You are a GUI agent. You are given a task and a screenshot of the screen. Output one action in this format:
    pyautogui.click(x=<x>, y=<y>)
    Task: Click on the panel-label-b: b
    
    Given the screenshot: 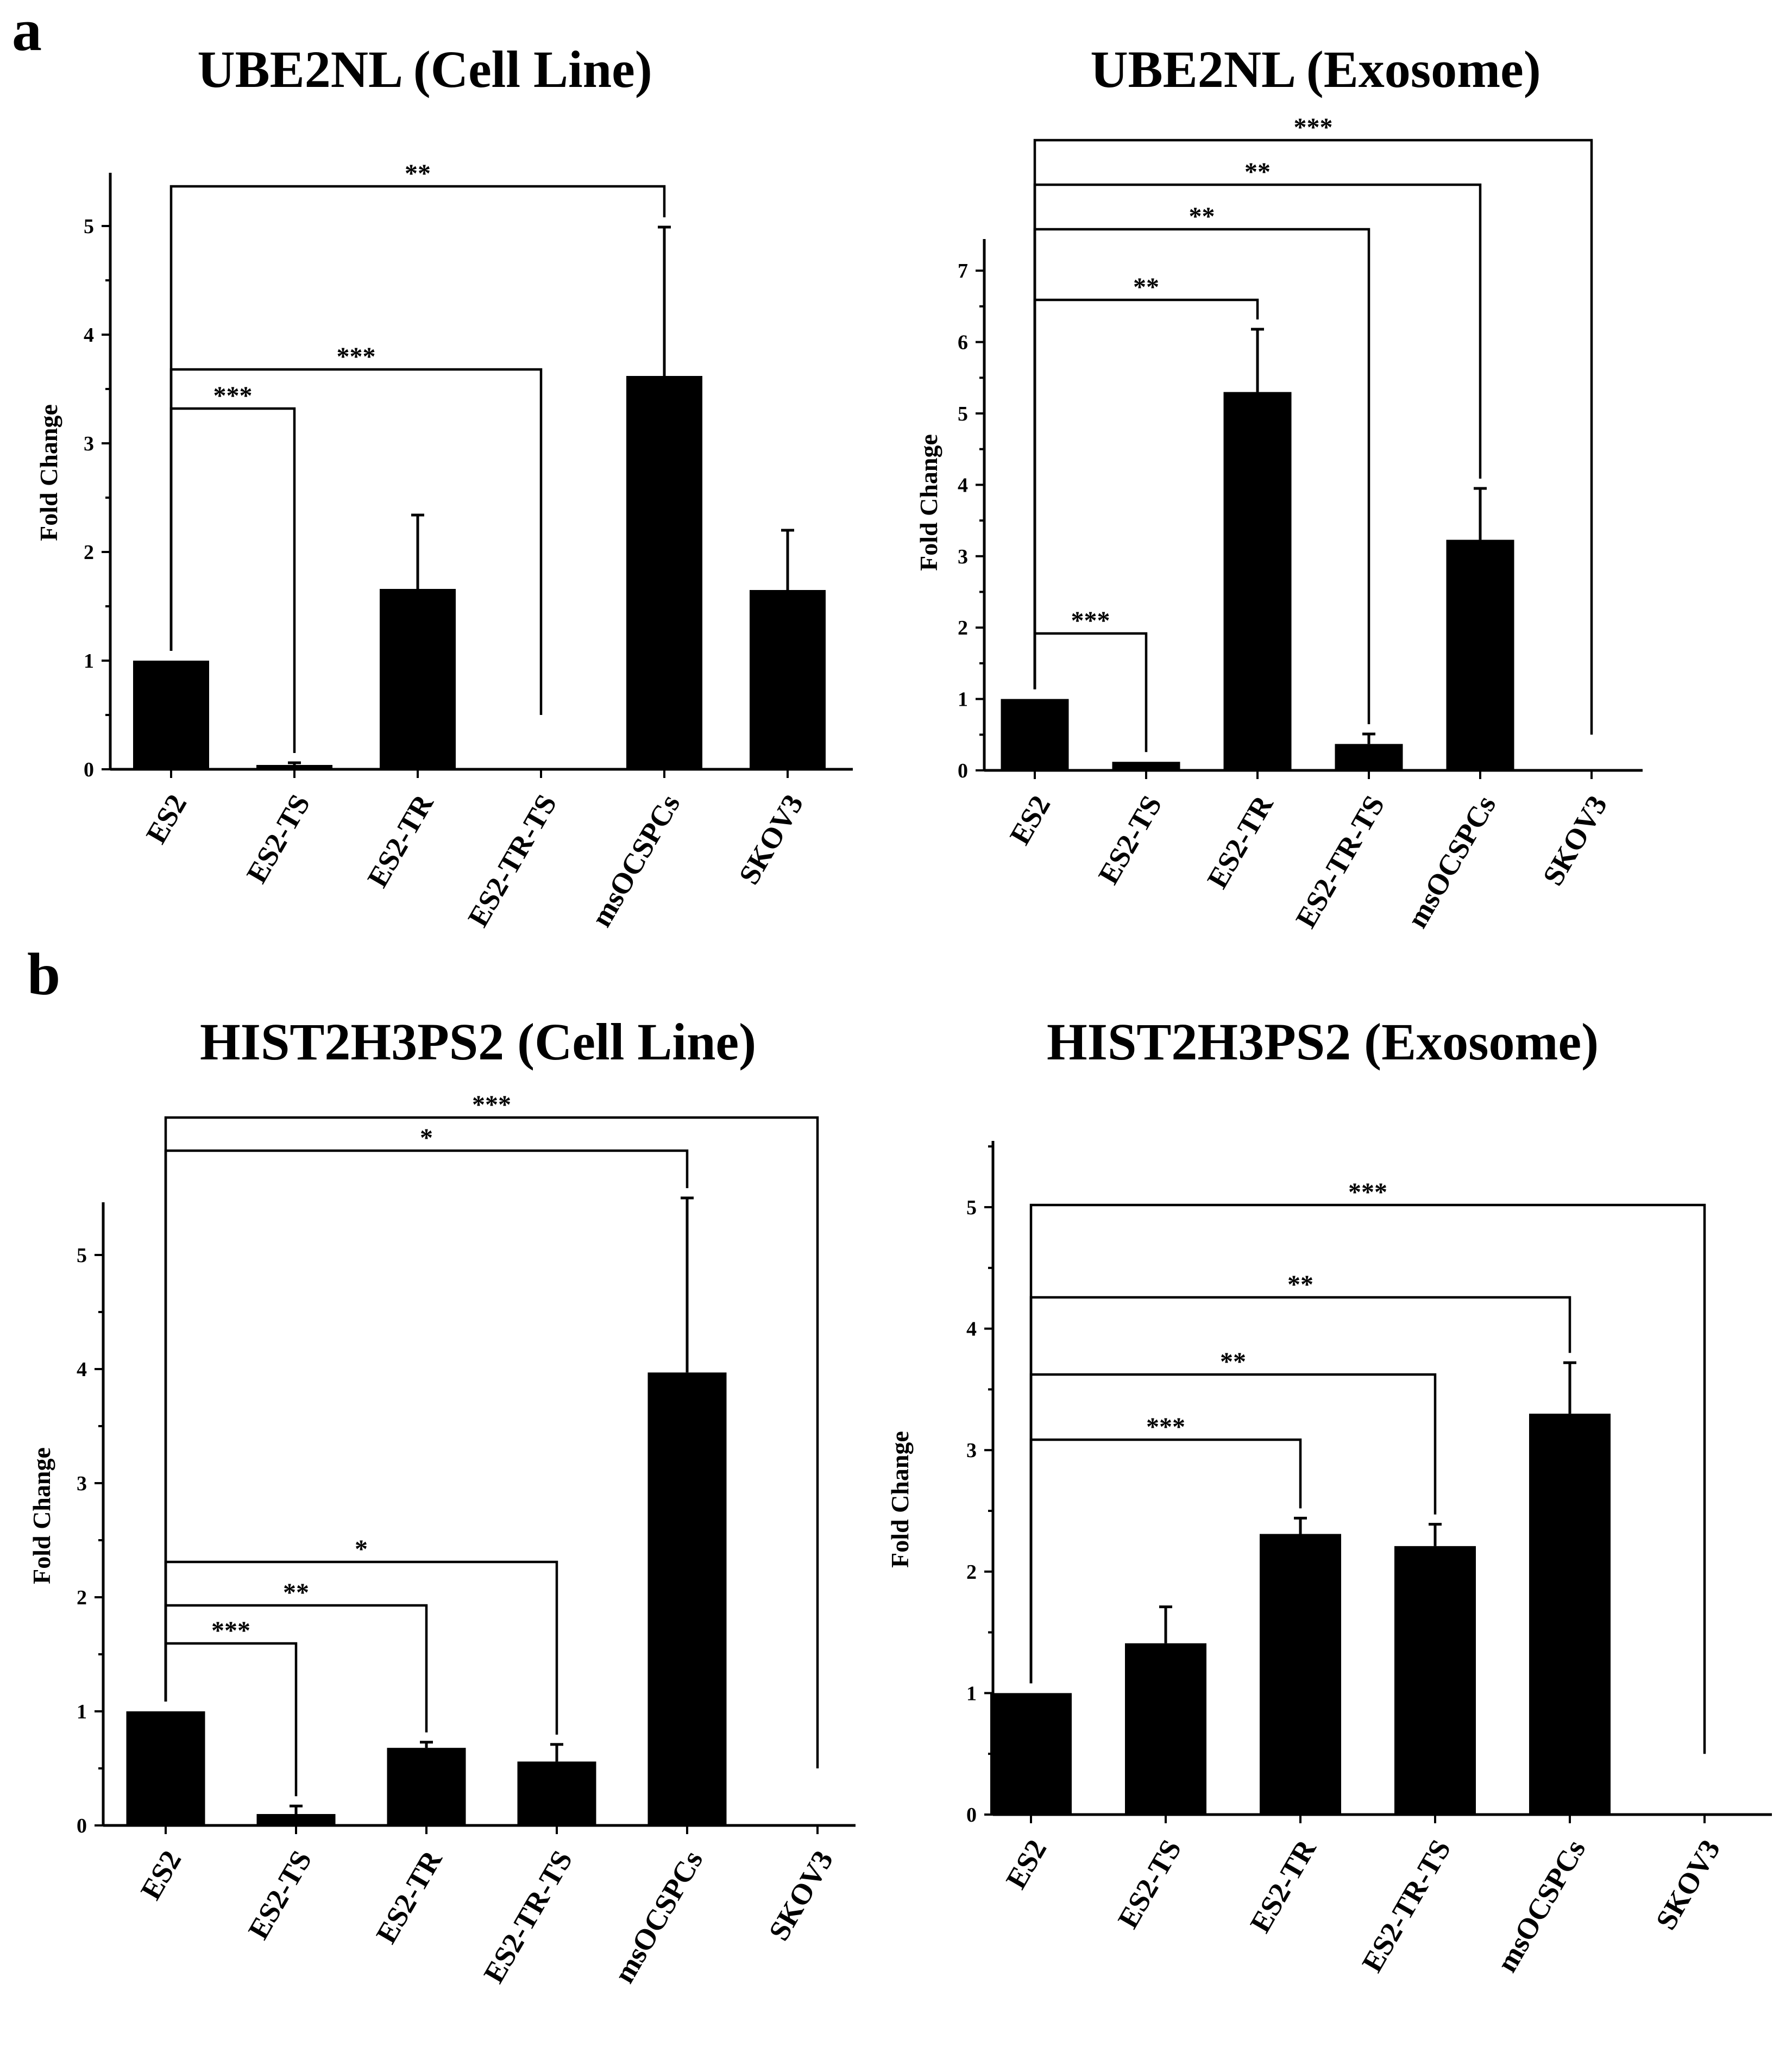 What is the action you would take?
    pyautogui.click(x=43, y=974)
    